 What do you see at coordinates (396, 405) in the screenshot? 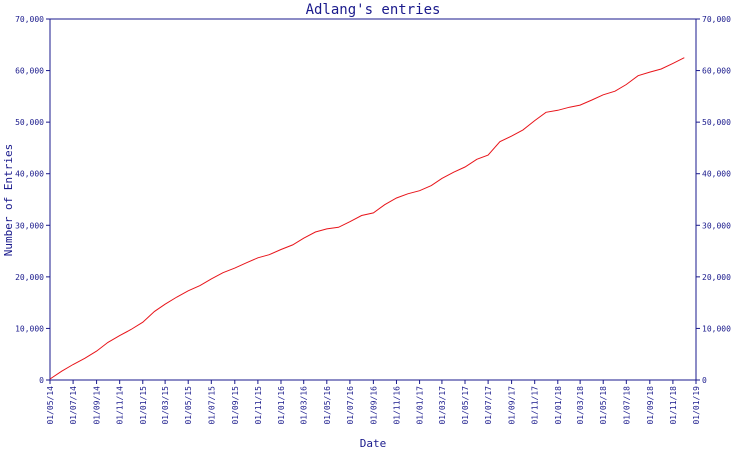
I see `x-tick-label: 01/11/16` at bounding box center [396, 405].